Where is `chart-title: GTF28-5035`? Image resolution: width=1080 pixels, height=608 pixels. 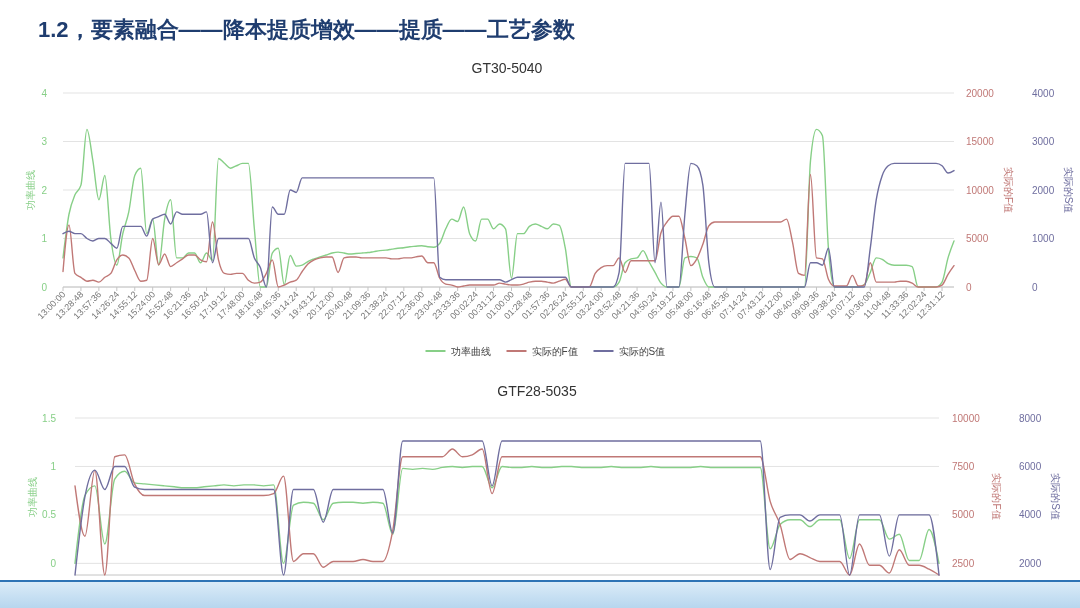
chart-title: GTF28-5035 is located at coordinates (537, 391).